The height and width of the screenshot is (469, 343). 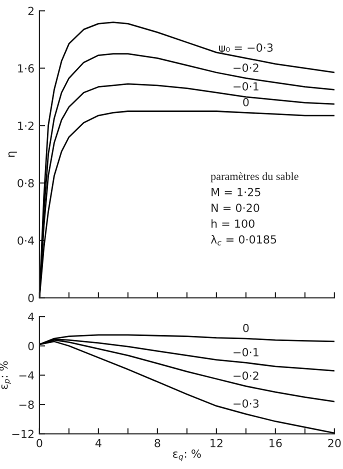 I want to click on x-tick-label: 20, so click(x=334, y=443).